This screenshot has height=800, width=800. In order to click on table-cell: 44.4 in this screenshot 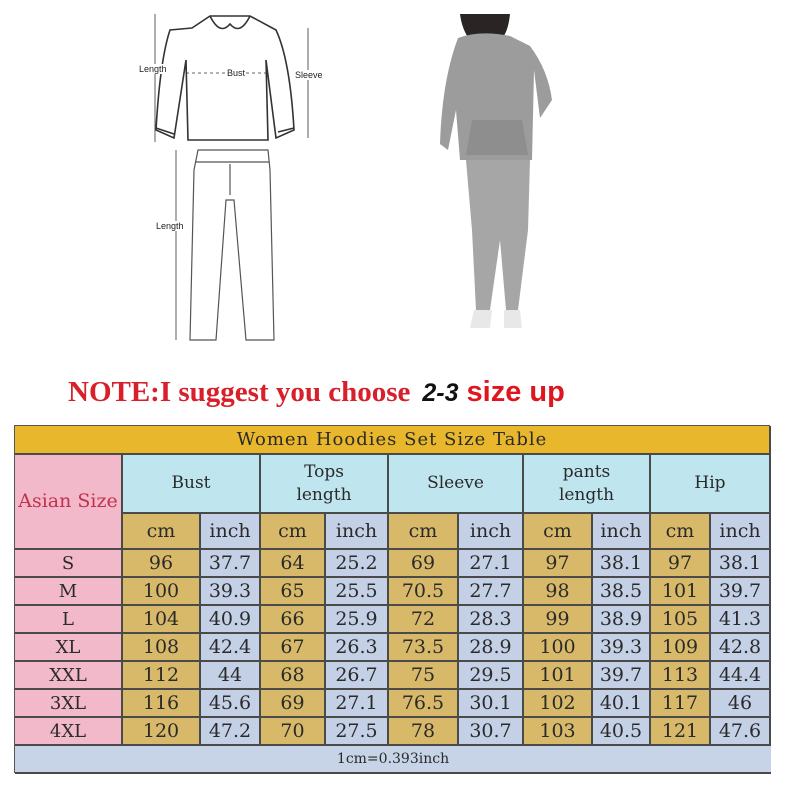, I will do `click(741, 676)`.